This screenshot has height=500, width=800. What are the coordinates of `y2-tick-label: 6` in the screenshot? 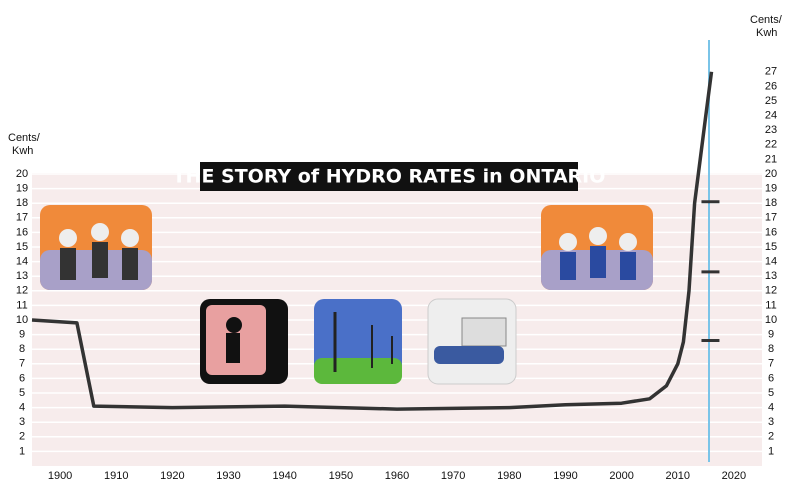 It's located at (771, 378).